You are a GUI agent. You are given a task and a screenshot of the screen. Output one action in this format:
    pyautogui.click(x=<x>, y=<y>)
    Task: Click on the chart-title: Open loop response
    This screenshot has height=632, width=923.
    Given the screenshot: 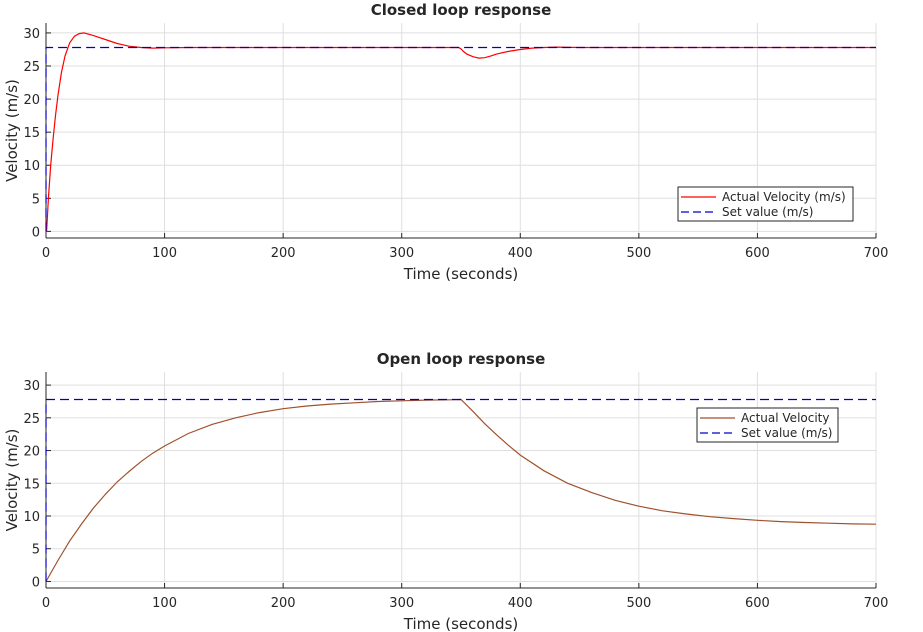 What is the action you would take?
    pyautogui.click(x=461, y=359)
    